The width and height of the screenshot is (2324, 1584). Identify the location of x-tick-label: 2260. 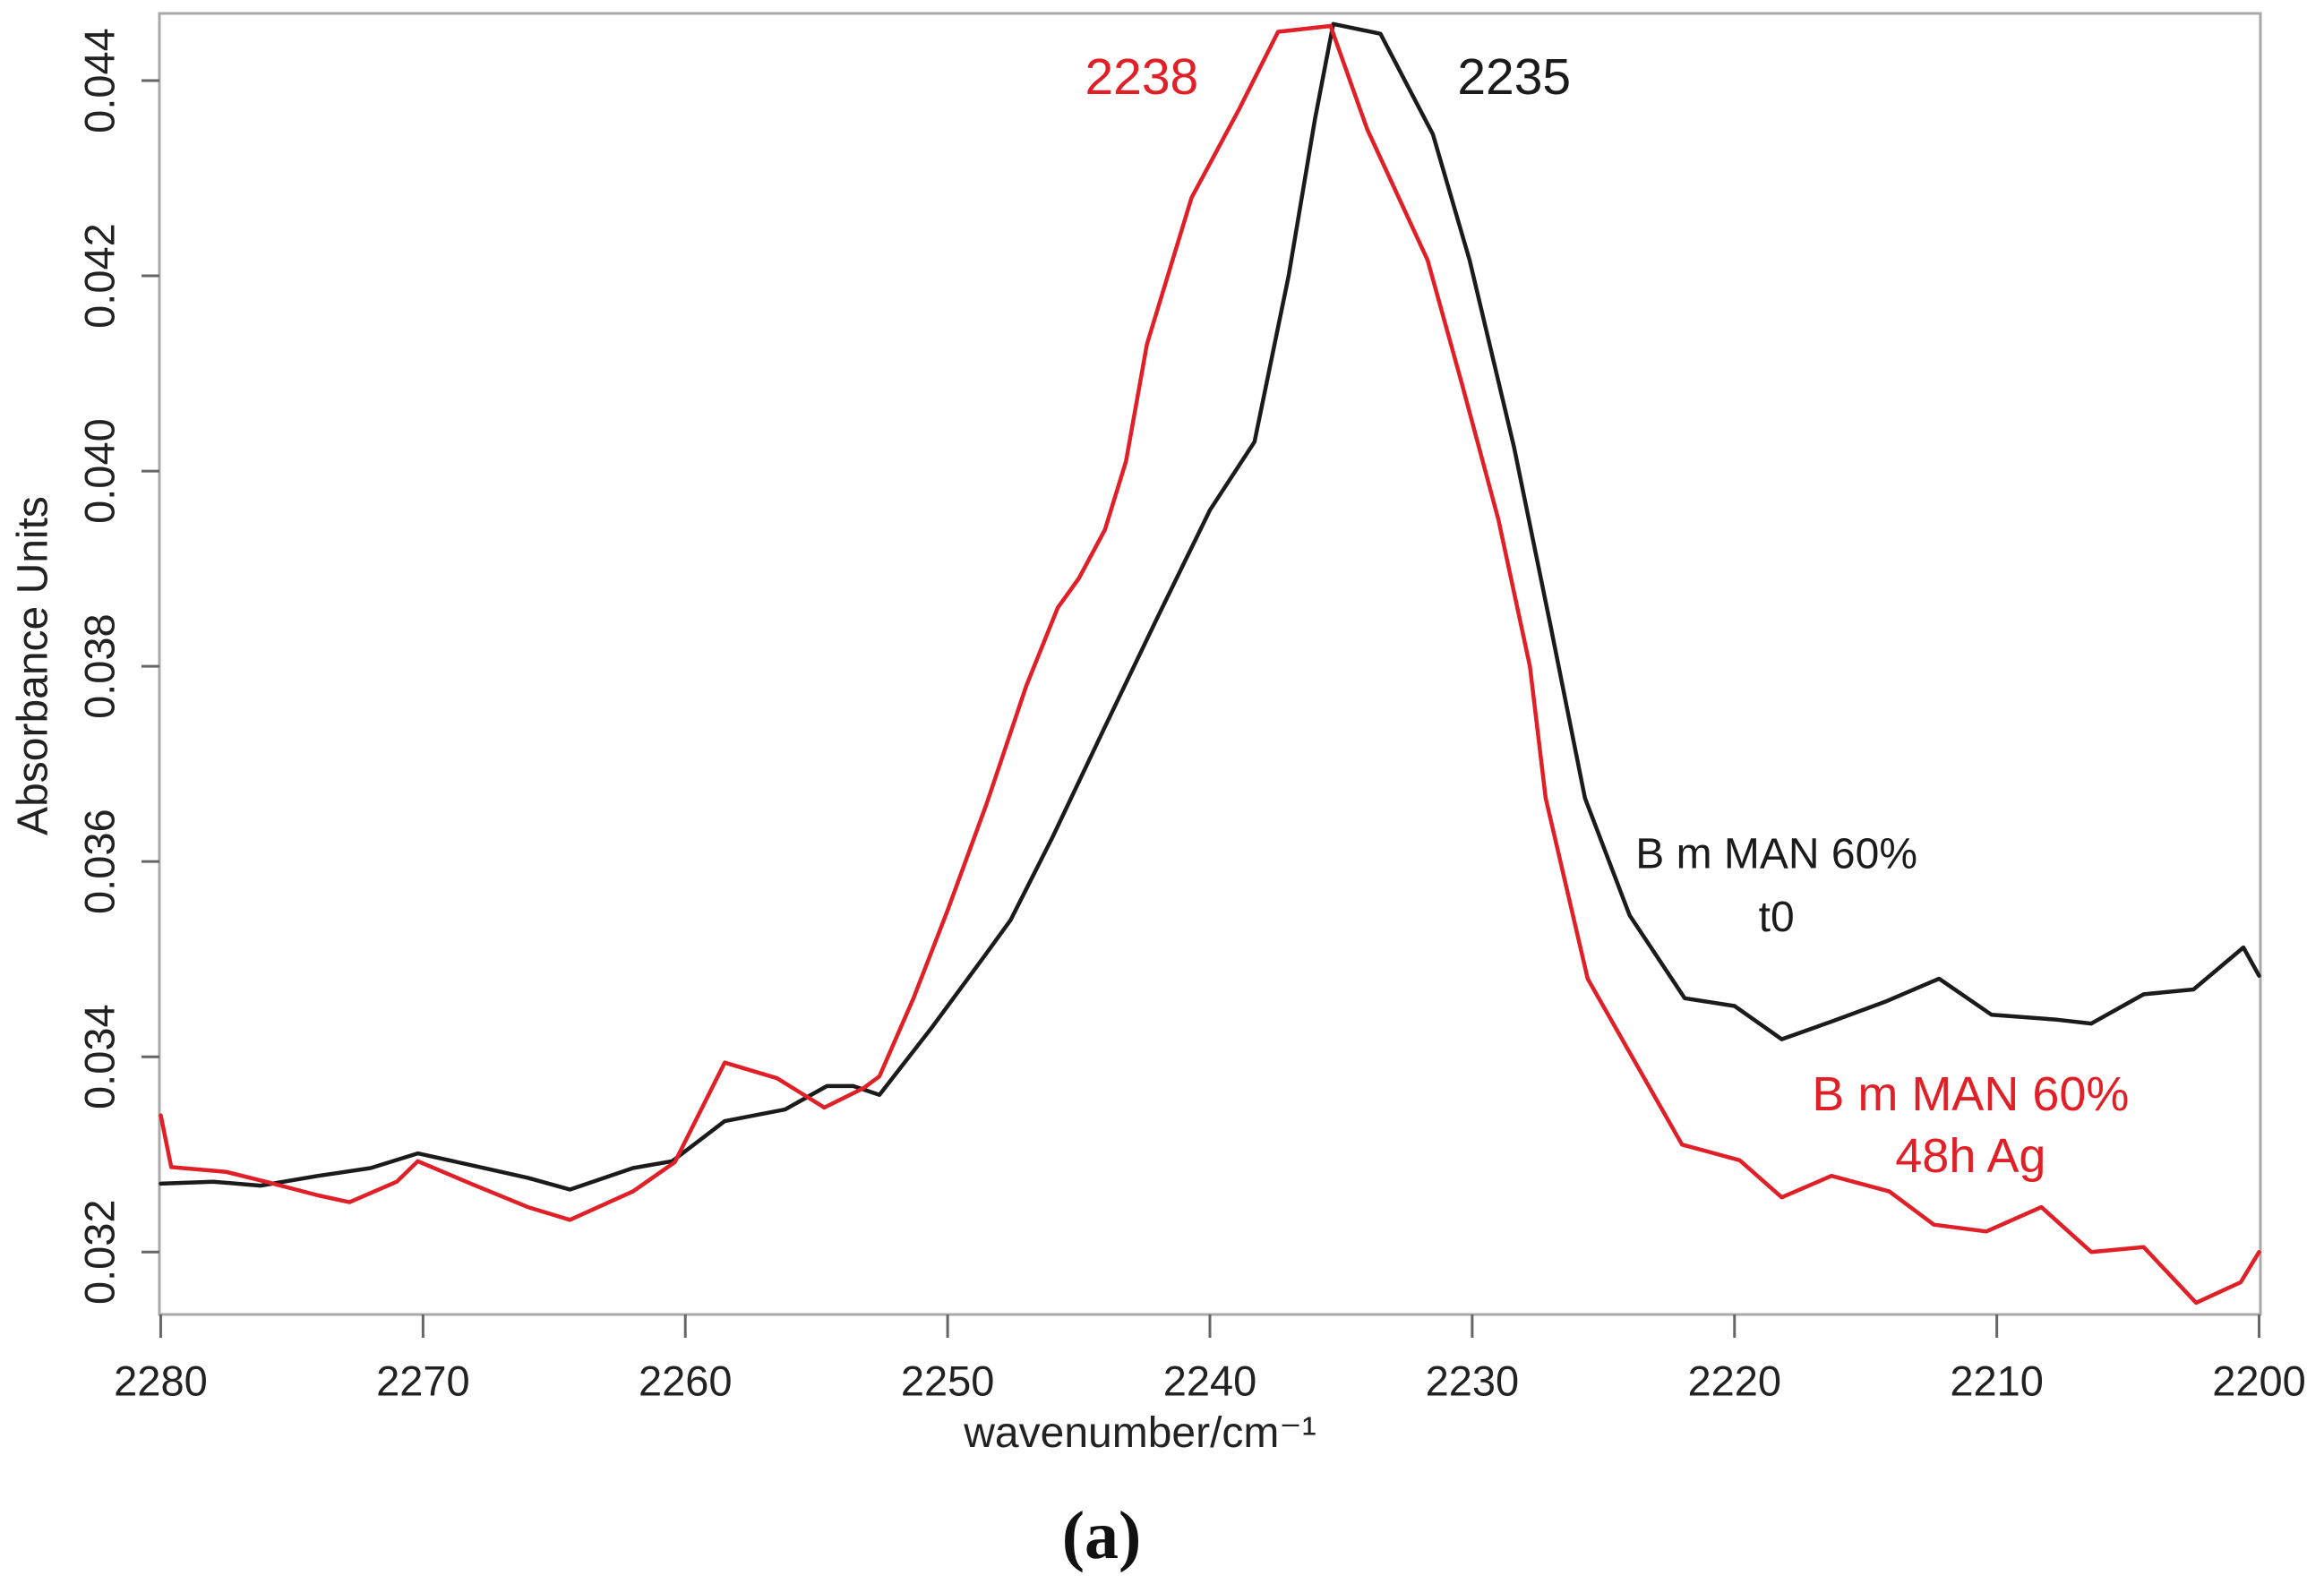
(686, 1380).